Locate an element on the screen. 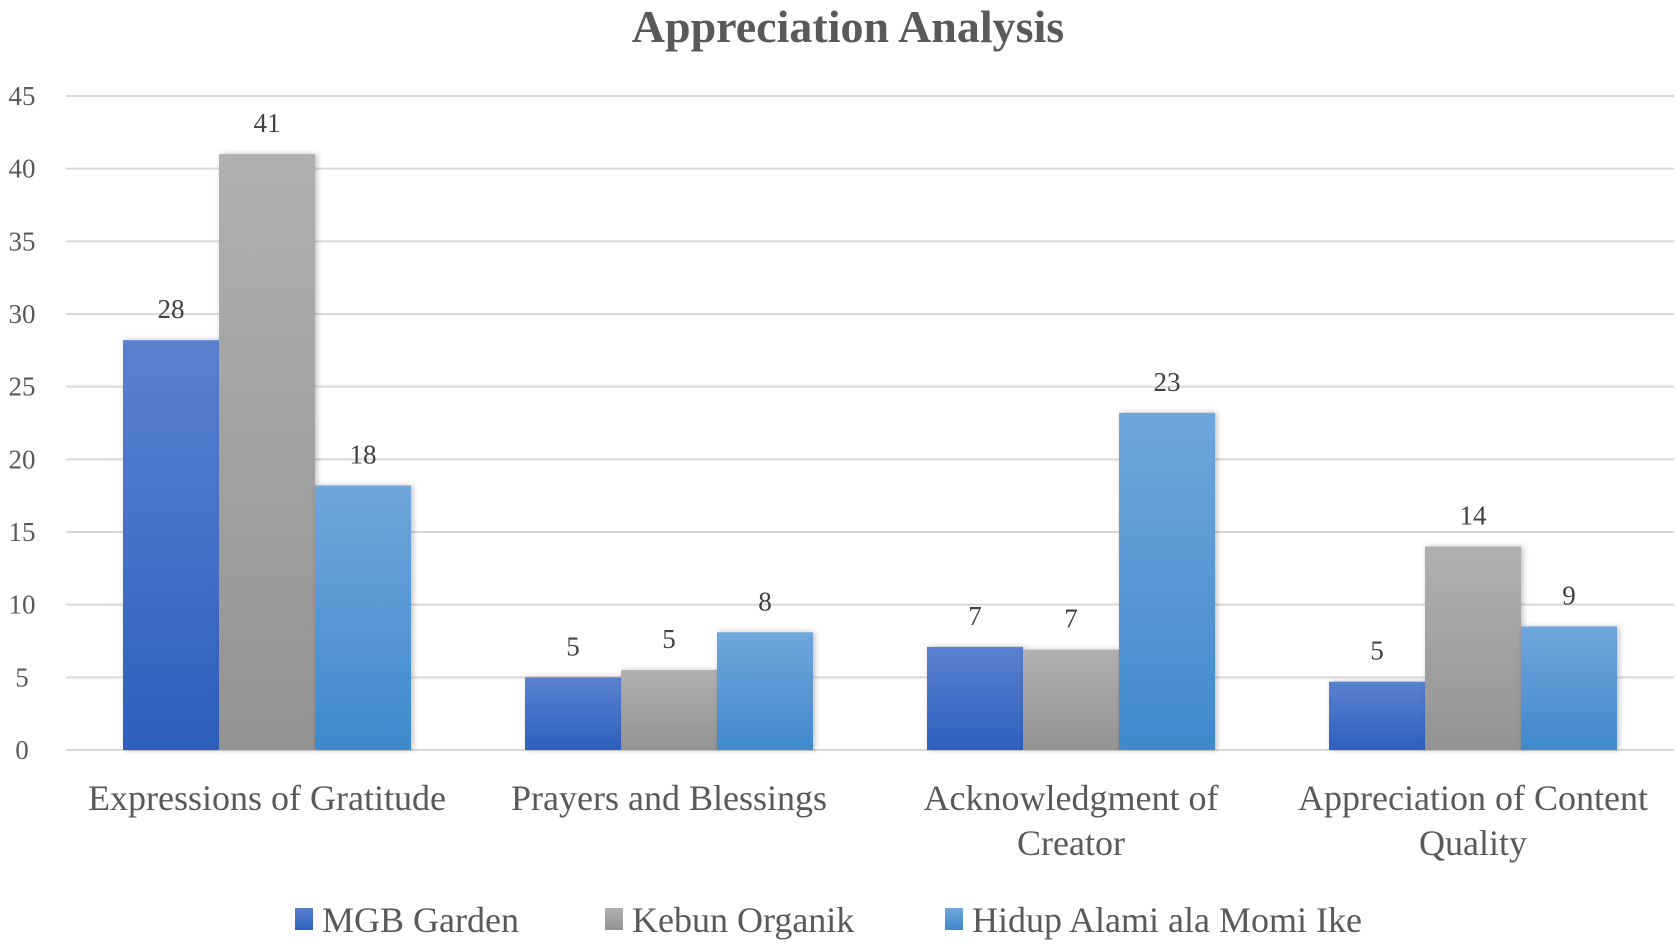  x-tick-label: Prayers and Blessings is located at coordinates (669, 798).